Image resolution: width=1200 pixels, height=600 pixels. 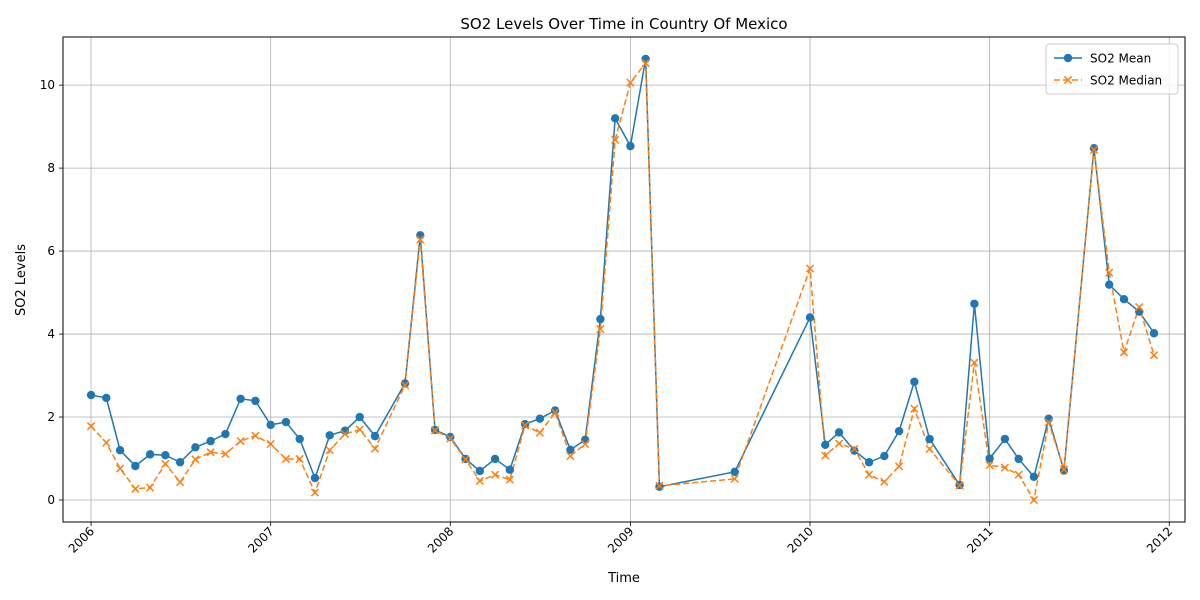 What do you see at coordinates (1126, 81) in the screenshot?
I see `legend-label-2: SO2 Median` at bounding box center [1126, 81].